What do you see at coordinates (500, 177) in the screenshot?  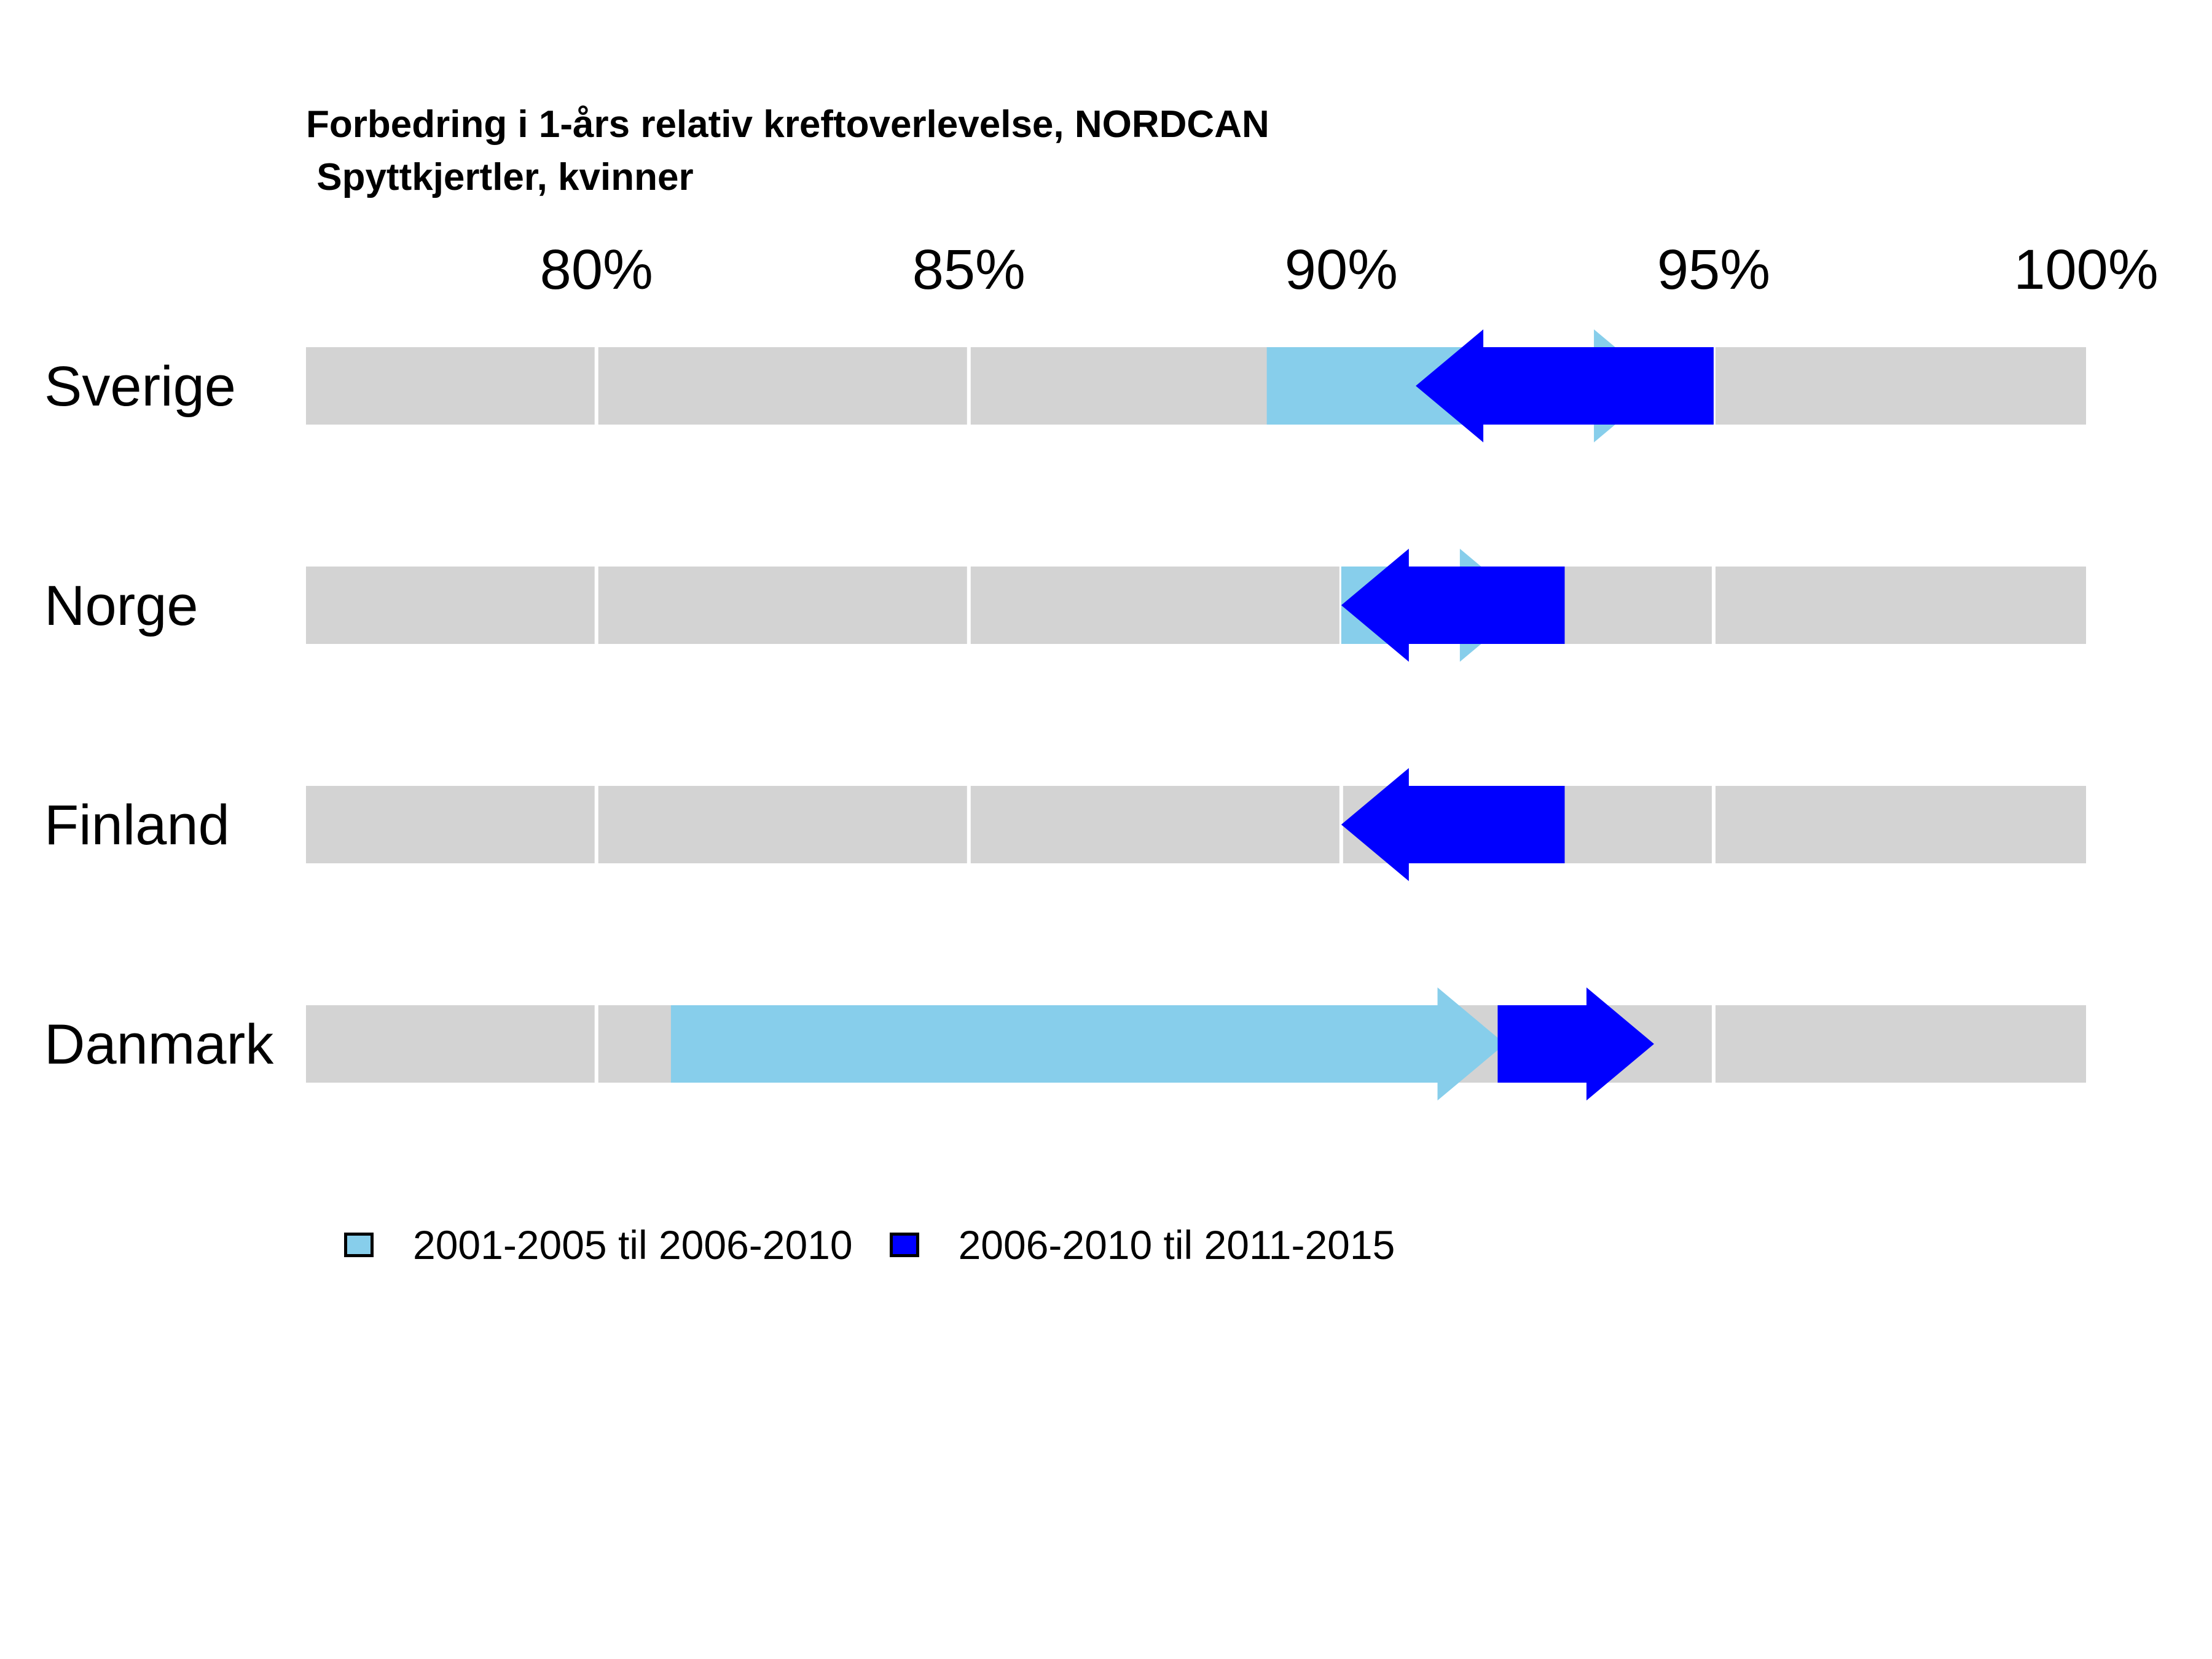 I see `chart-subtitle: Spyttkjertler, kvinner` at bounding box center [500, 177].